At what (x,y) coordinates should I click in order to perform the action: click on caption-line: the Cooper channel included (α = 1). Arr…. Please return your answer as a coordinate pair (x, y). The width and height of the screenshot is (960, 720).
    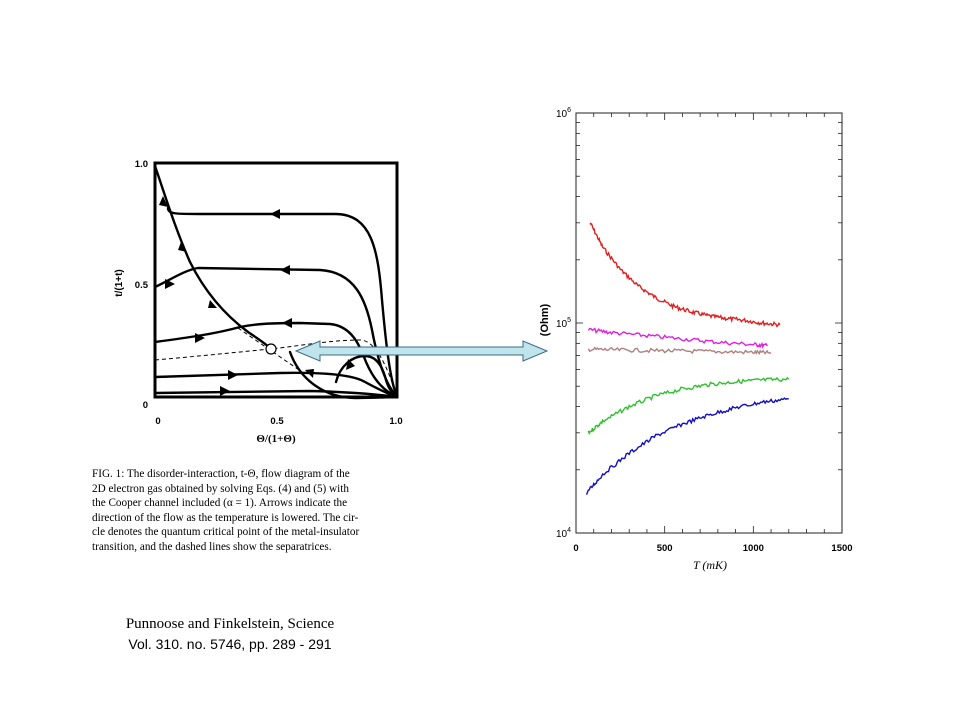
    Looking at the image, I should click on (220, 503).